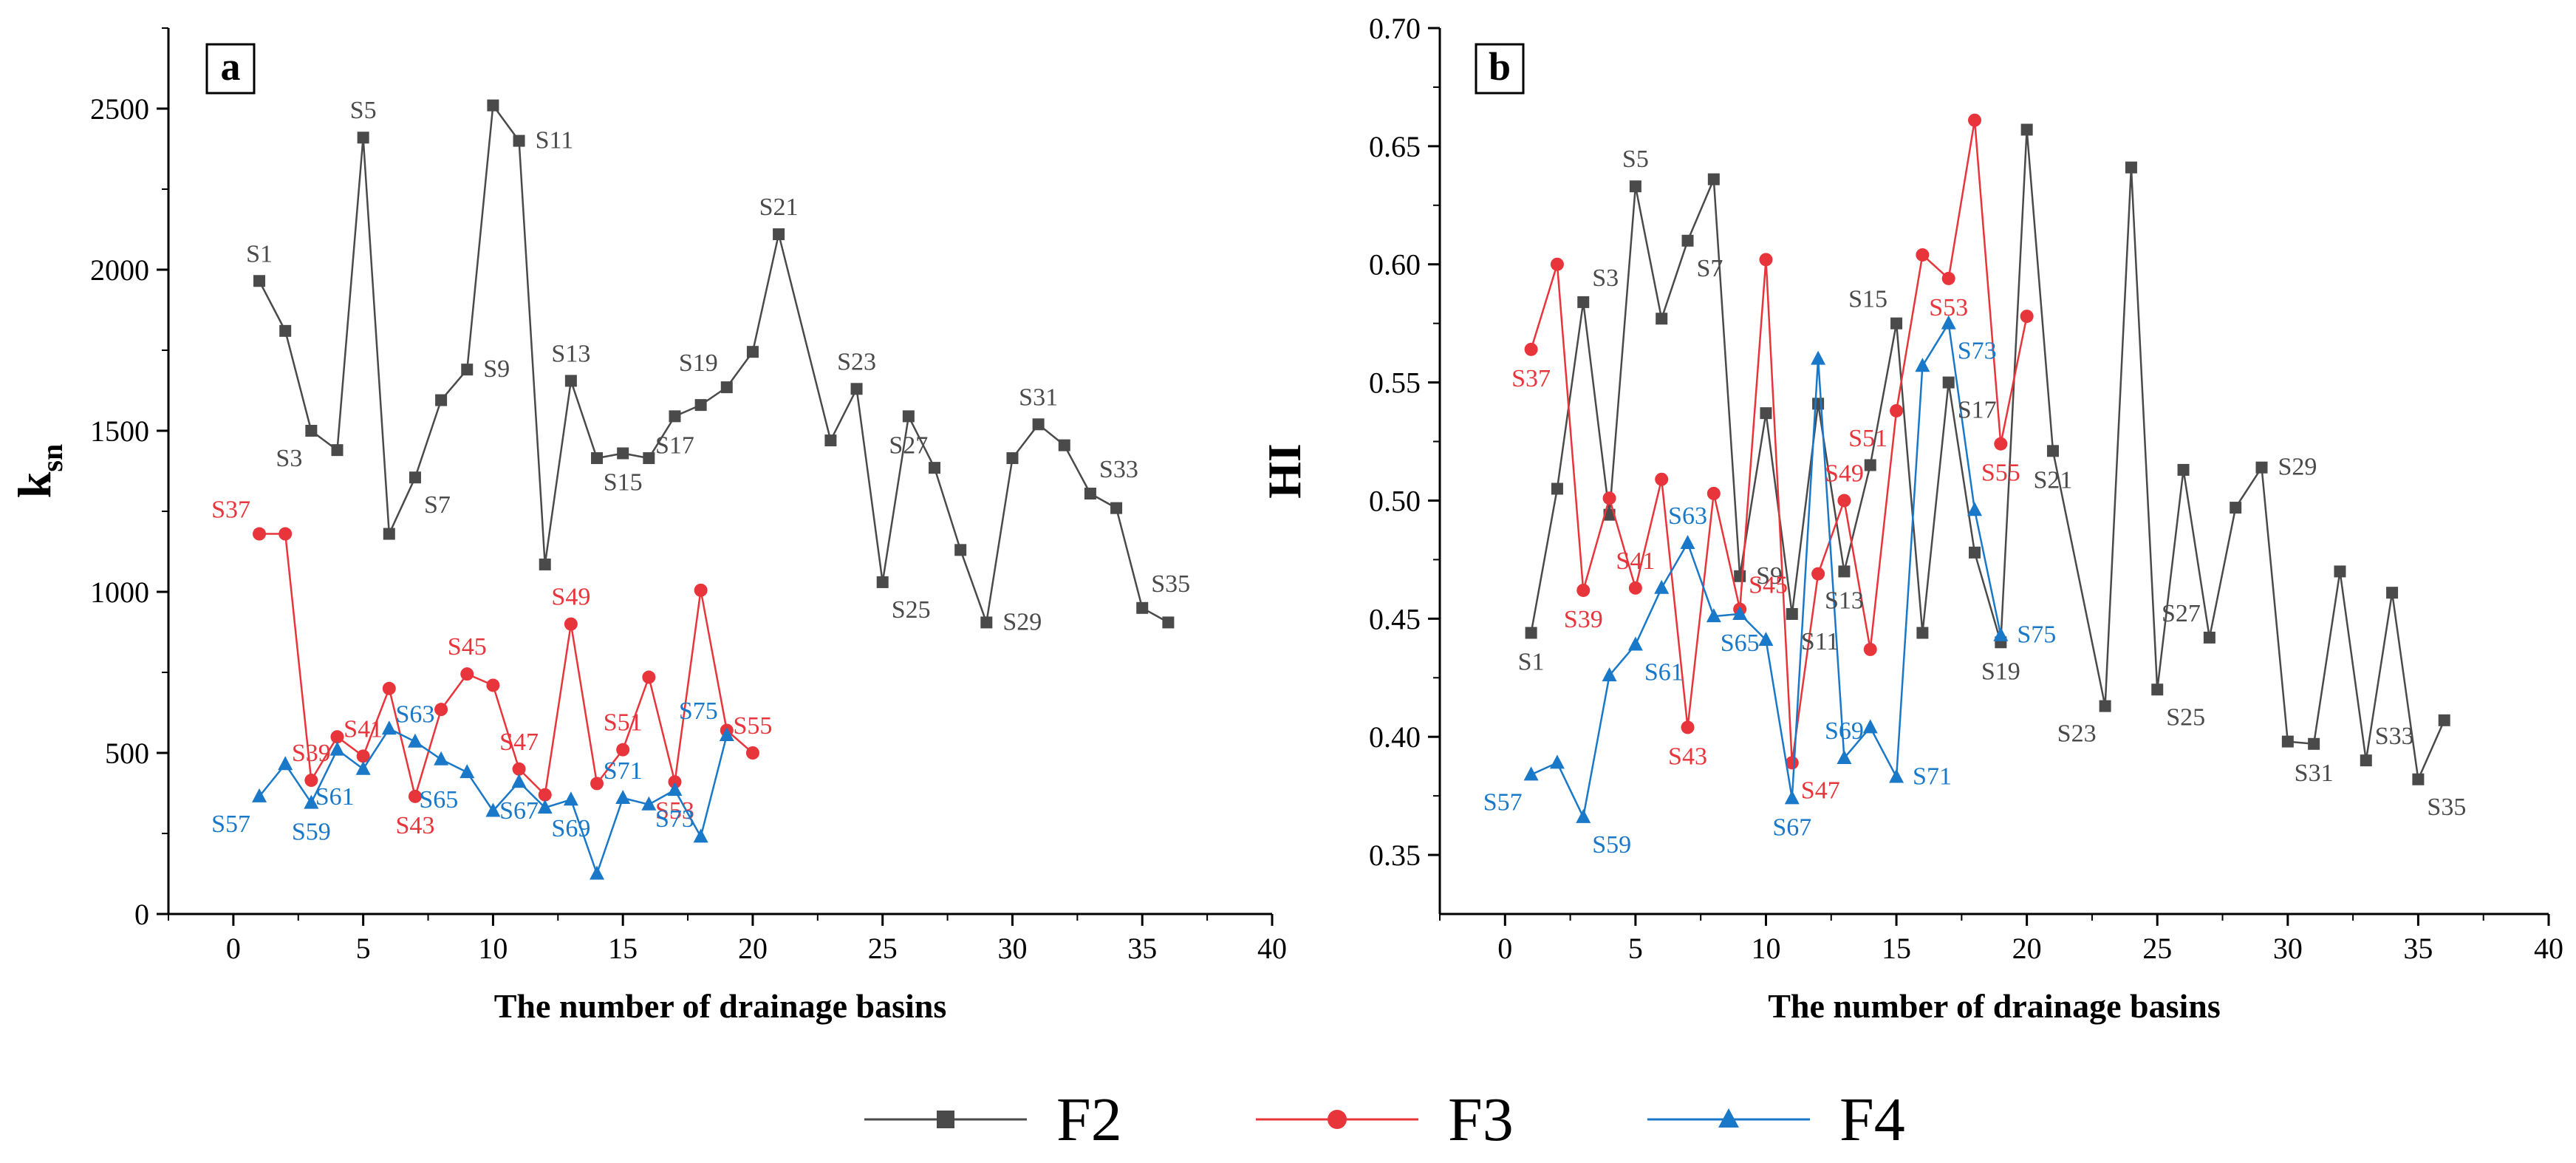 Image resolution: width=2576 pixels, height=1163 pixels. What do you see at coordinates (1384, 1120) in the screenshot?
I see `legend: F2 F3 F4` at bounding box center [1384, 1120].